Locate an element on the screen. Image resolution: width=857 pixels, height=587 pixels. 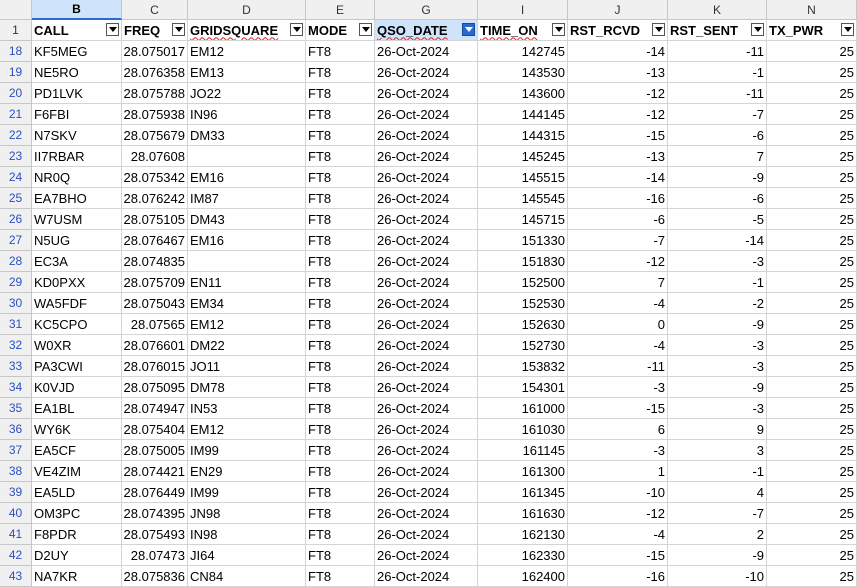
cell-sent: -1 is located at coordinates (717, 72).